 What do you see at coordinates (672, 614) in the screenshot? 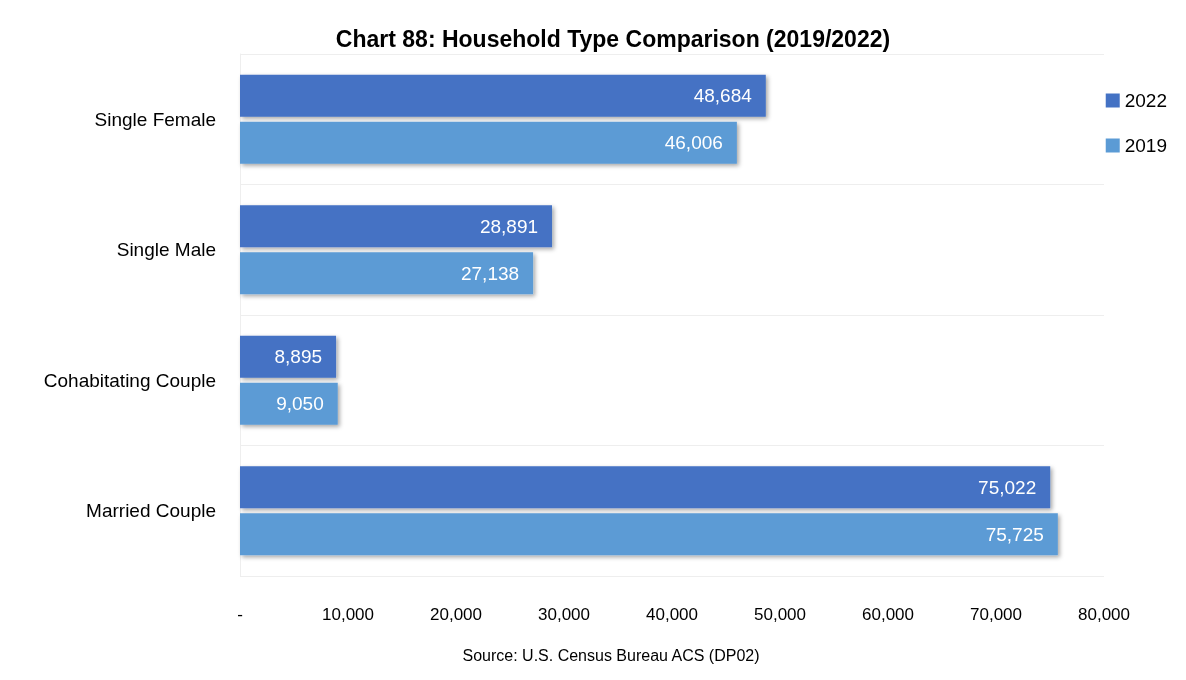
I see `x-tick-label: 40,000` at bounding box center [672, 614].